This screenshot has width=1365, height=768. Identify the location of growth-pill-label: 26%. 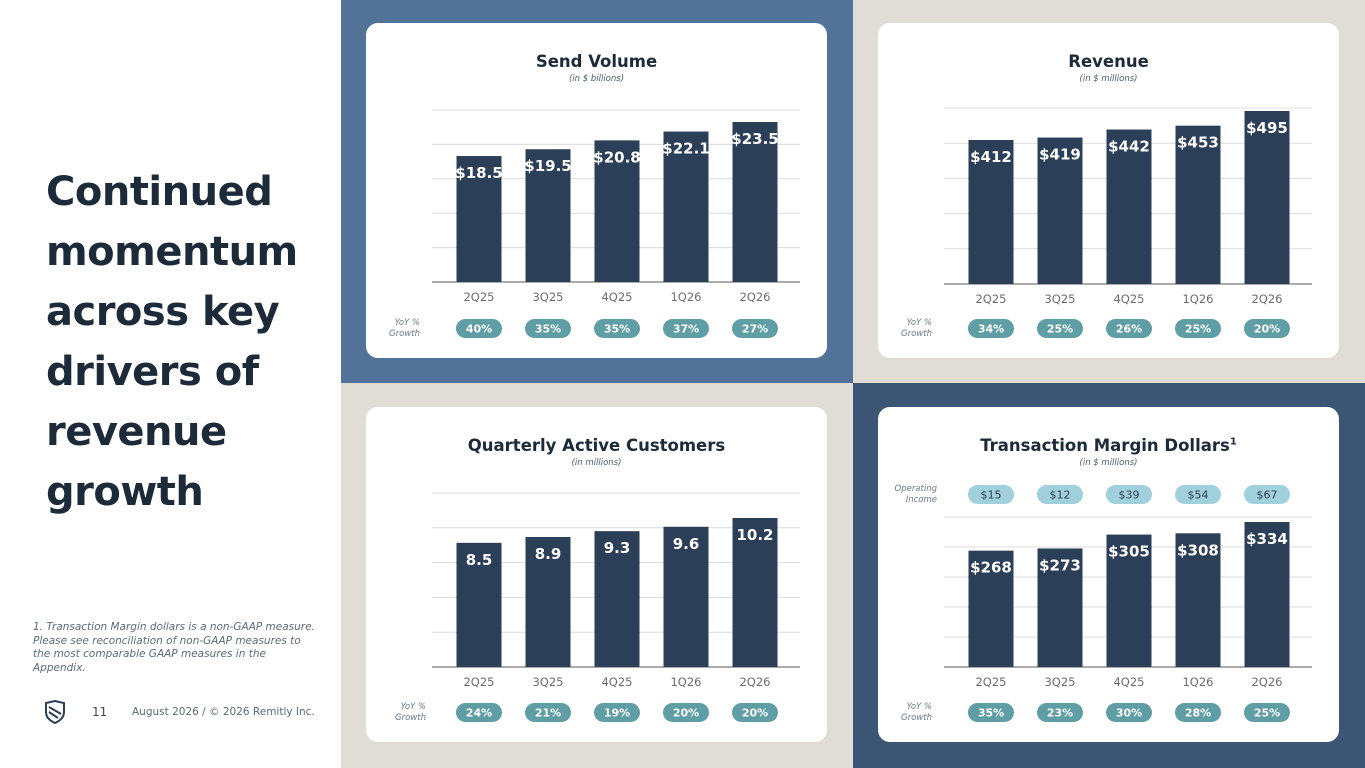
(1129, 329).